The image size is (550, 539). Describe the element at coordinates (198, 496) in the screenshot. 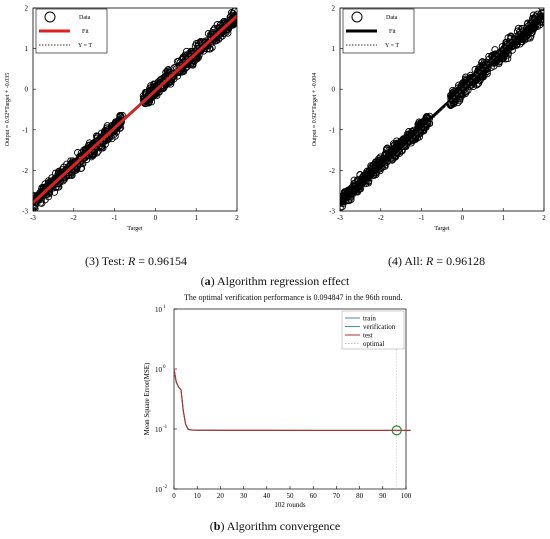

I see `x-tick-label: 10` at that location.